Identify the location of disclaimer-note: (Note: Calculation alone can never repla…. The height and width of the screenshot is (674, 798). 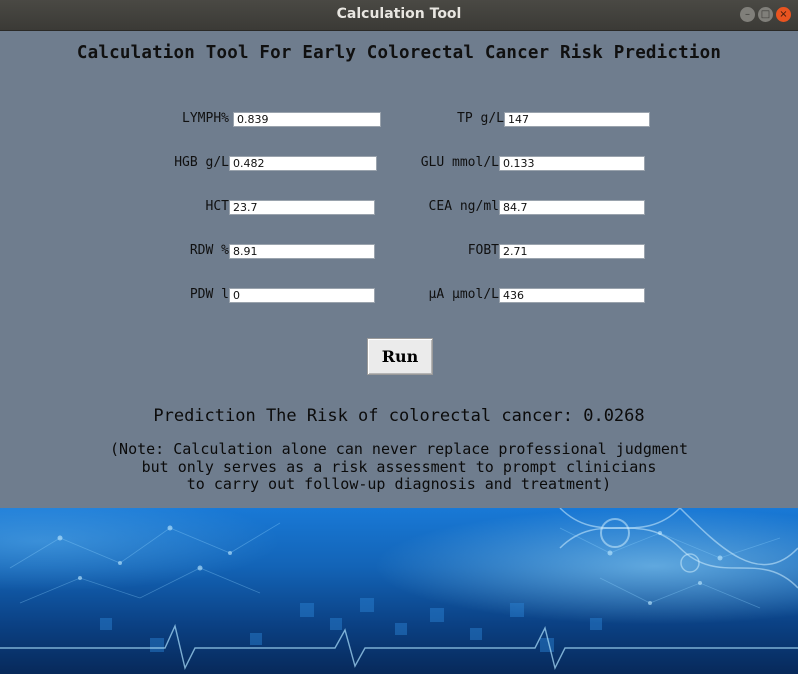
(399, 467).